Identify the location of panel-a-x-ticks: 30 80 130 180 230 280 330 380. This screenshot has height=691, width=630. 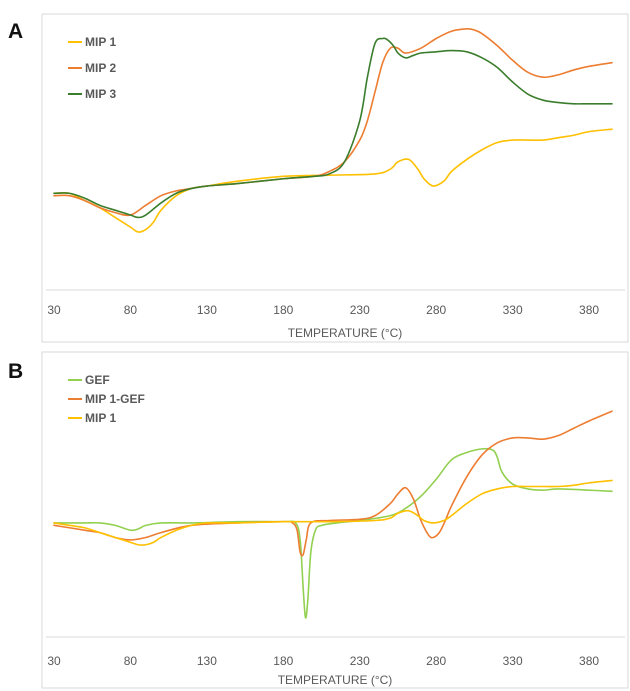
(323, 310).